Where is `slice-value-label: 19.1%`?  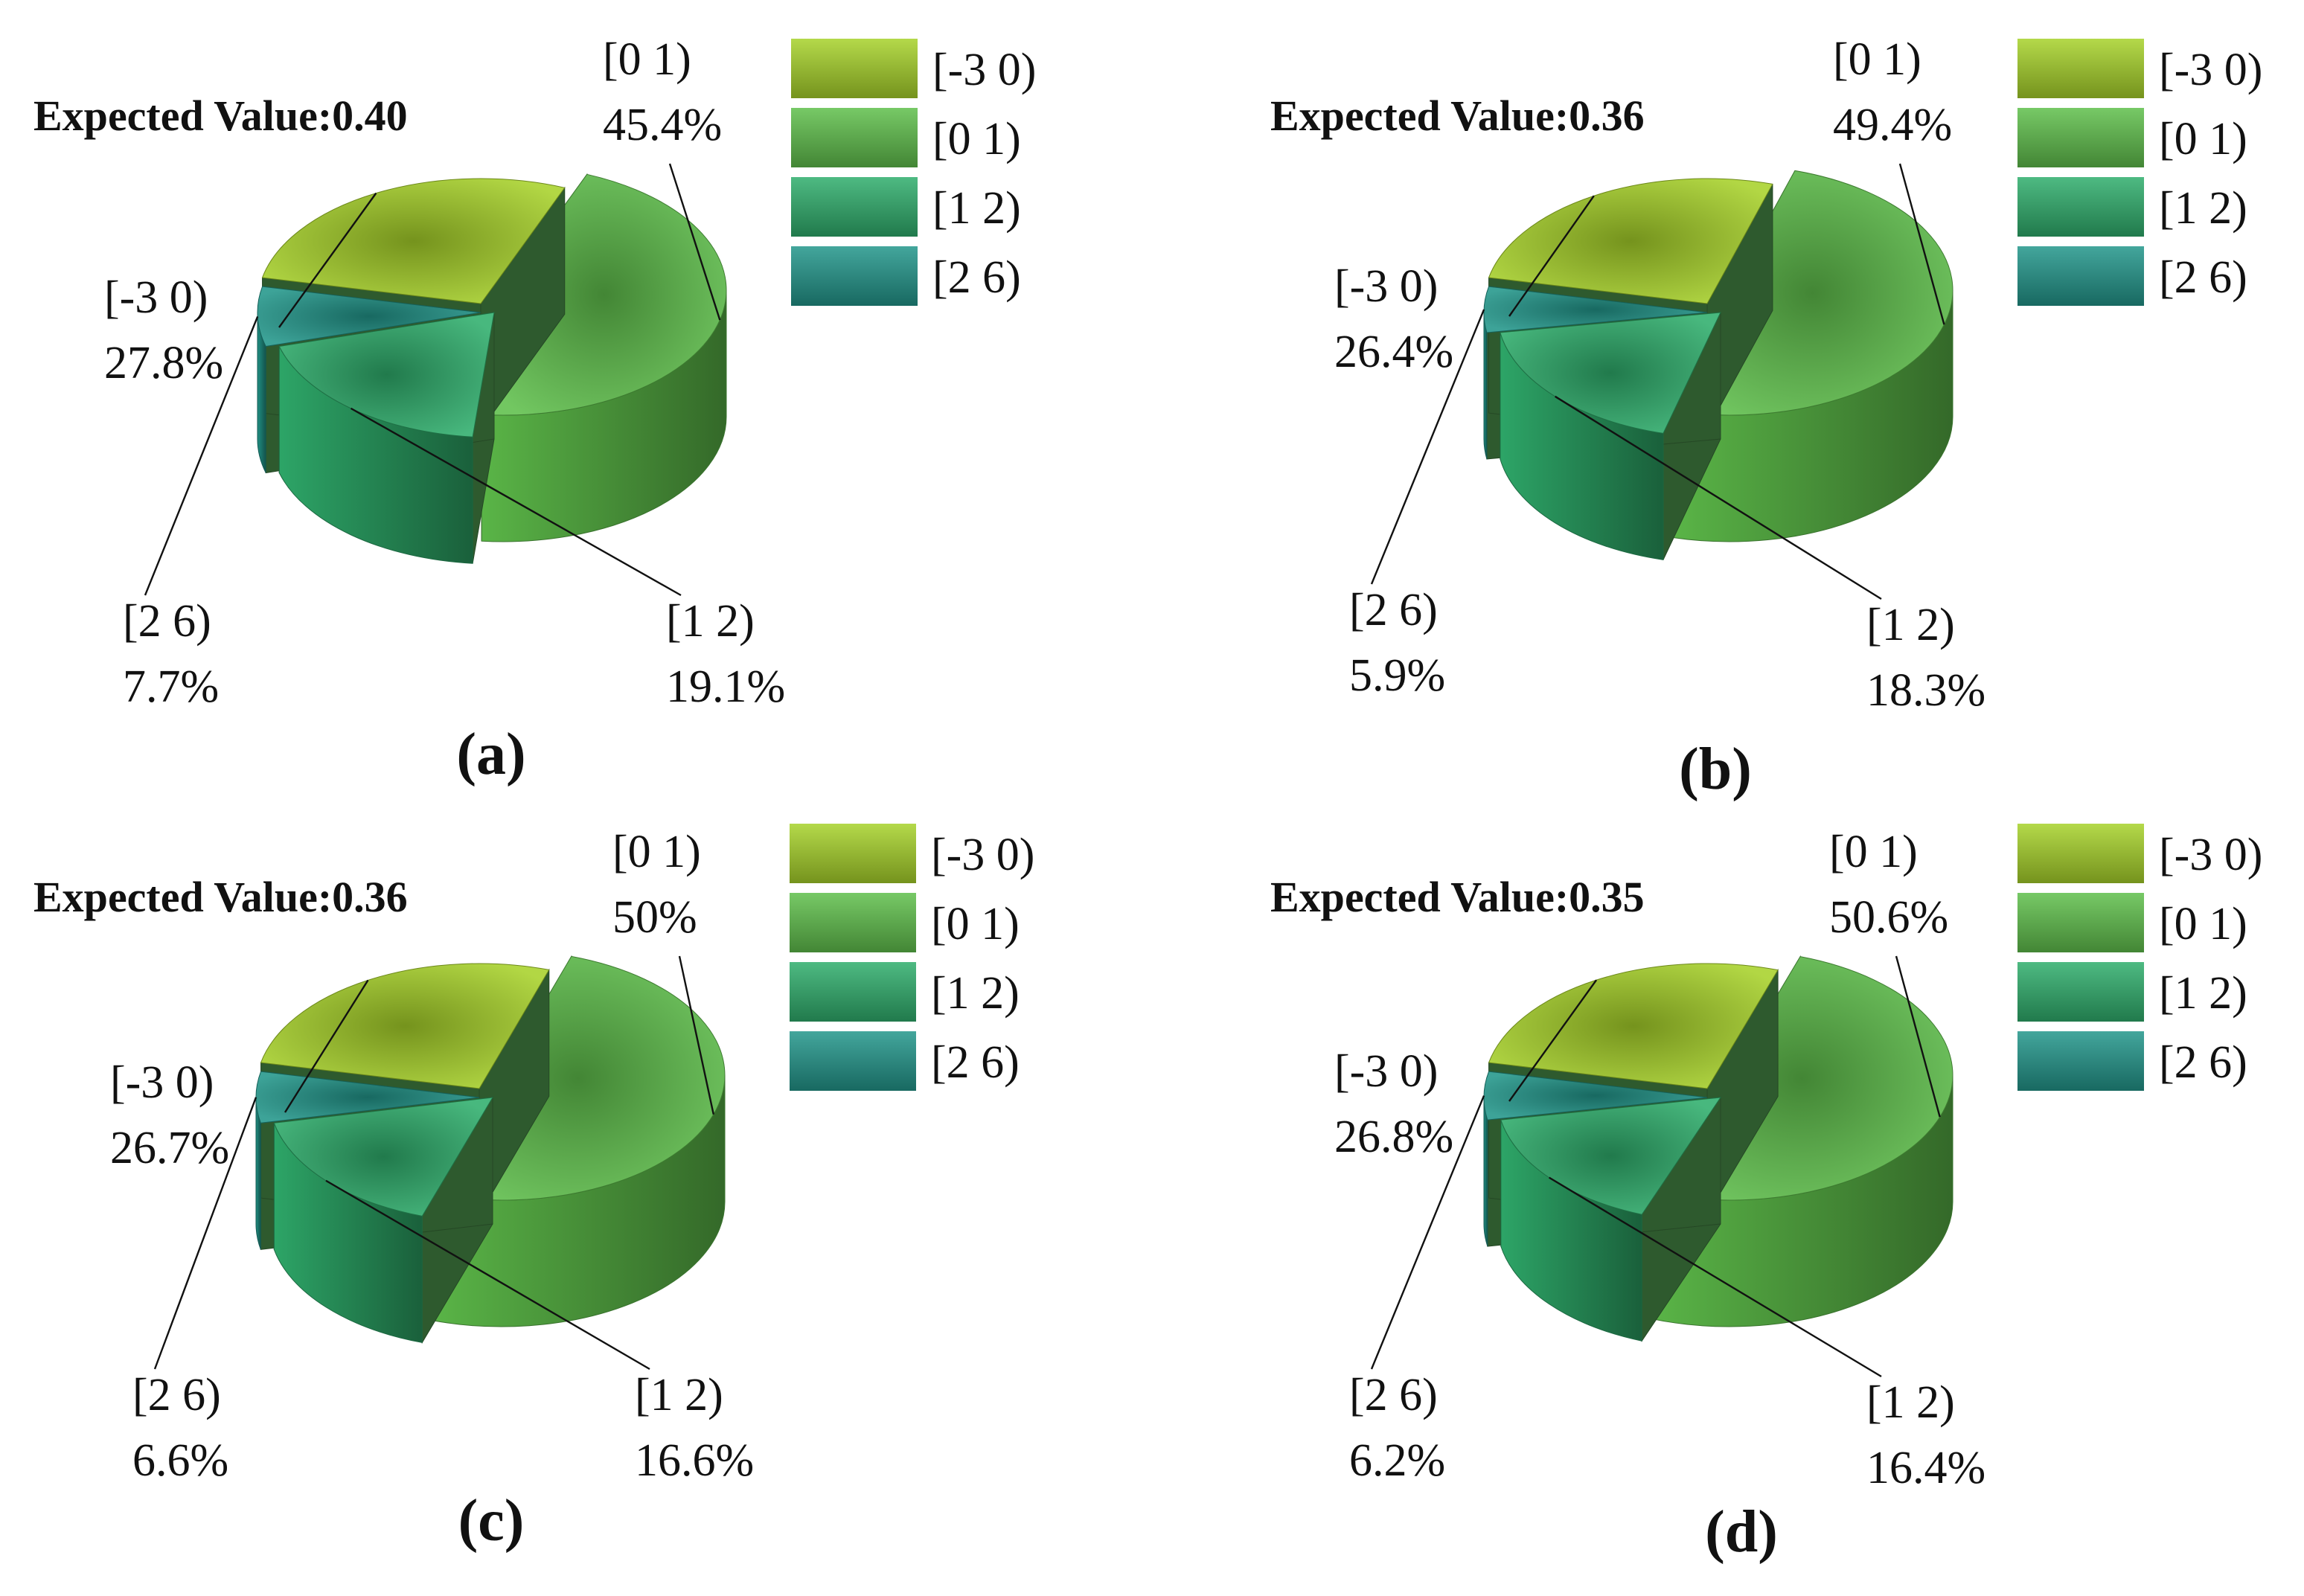
slice-value-label: 19.1% is located at coordinates (725, 686).